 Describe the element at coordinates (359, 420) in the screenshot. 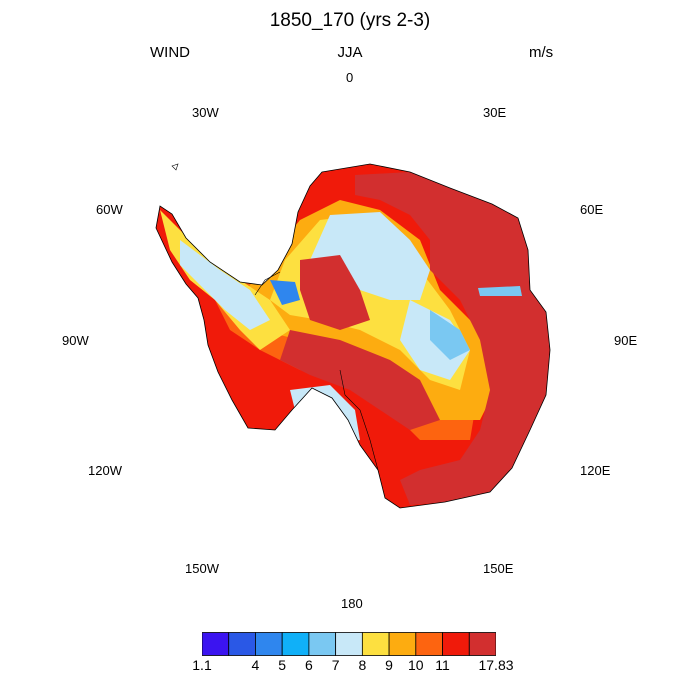

I see `ross-ice-shelf-edge` at that location.